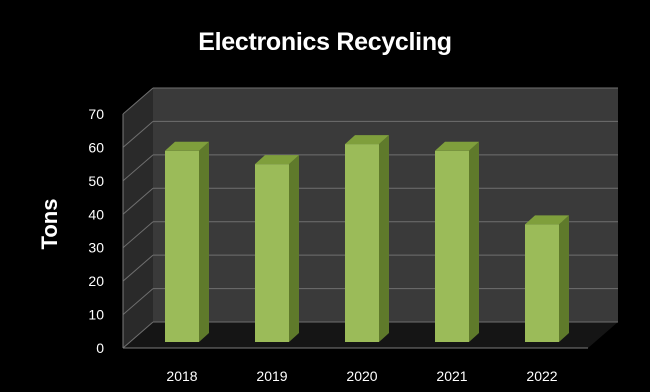 This screenshot has width=650, height=392. What do you see at coordinates (138, 218) in the screenshot?
I see `side-wall` at bounding box center [138, 218].